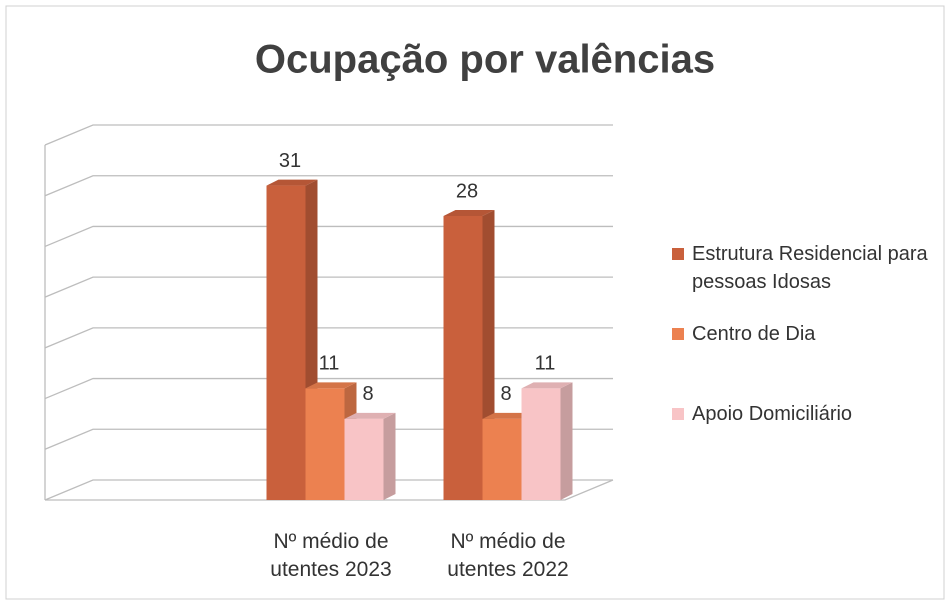 This screenshot has width=950, height=605. Describe the element at coordinates (754, 334) in the screenshot. I see `legend-label: Centro de Dia` at that location.